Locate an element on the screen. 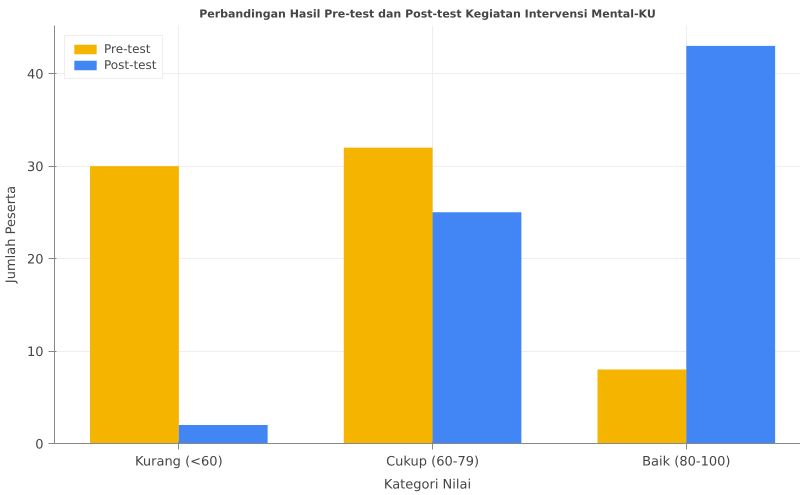  legend-label: Post-test is located at coordinates (130, 65).